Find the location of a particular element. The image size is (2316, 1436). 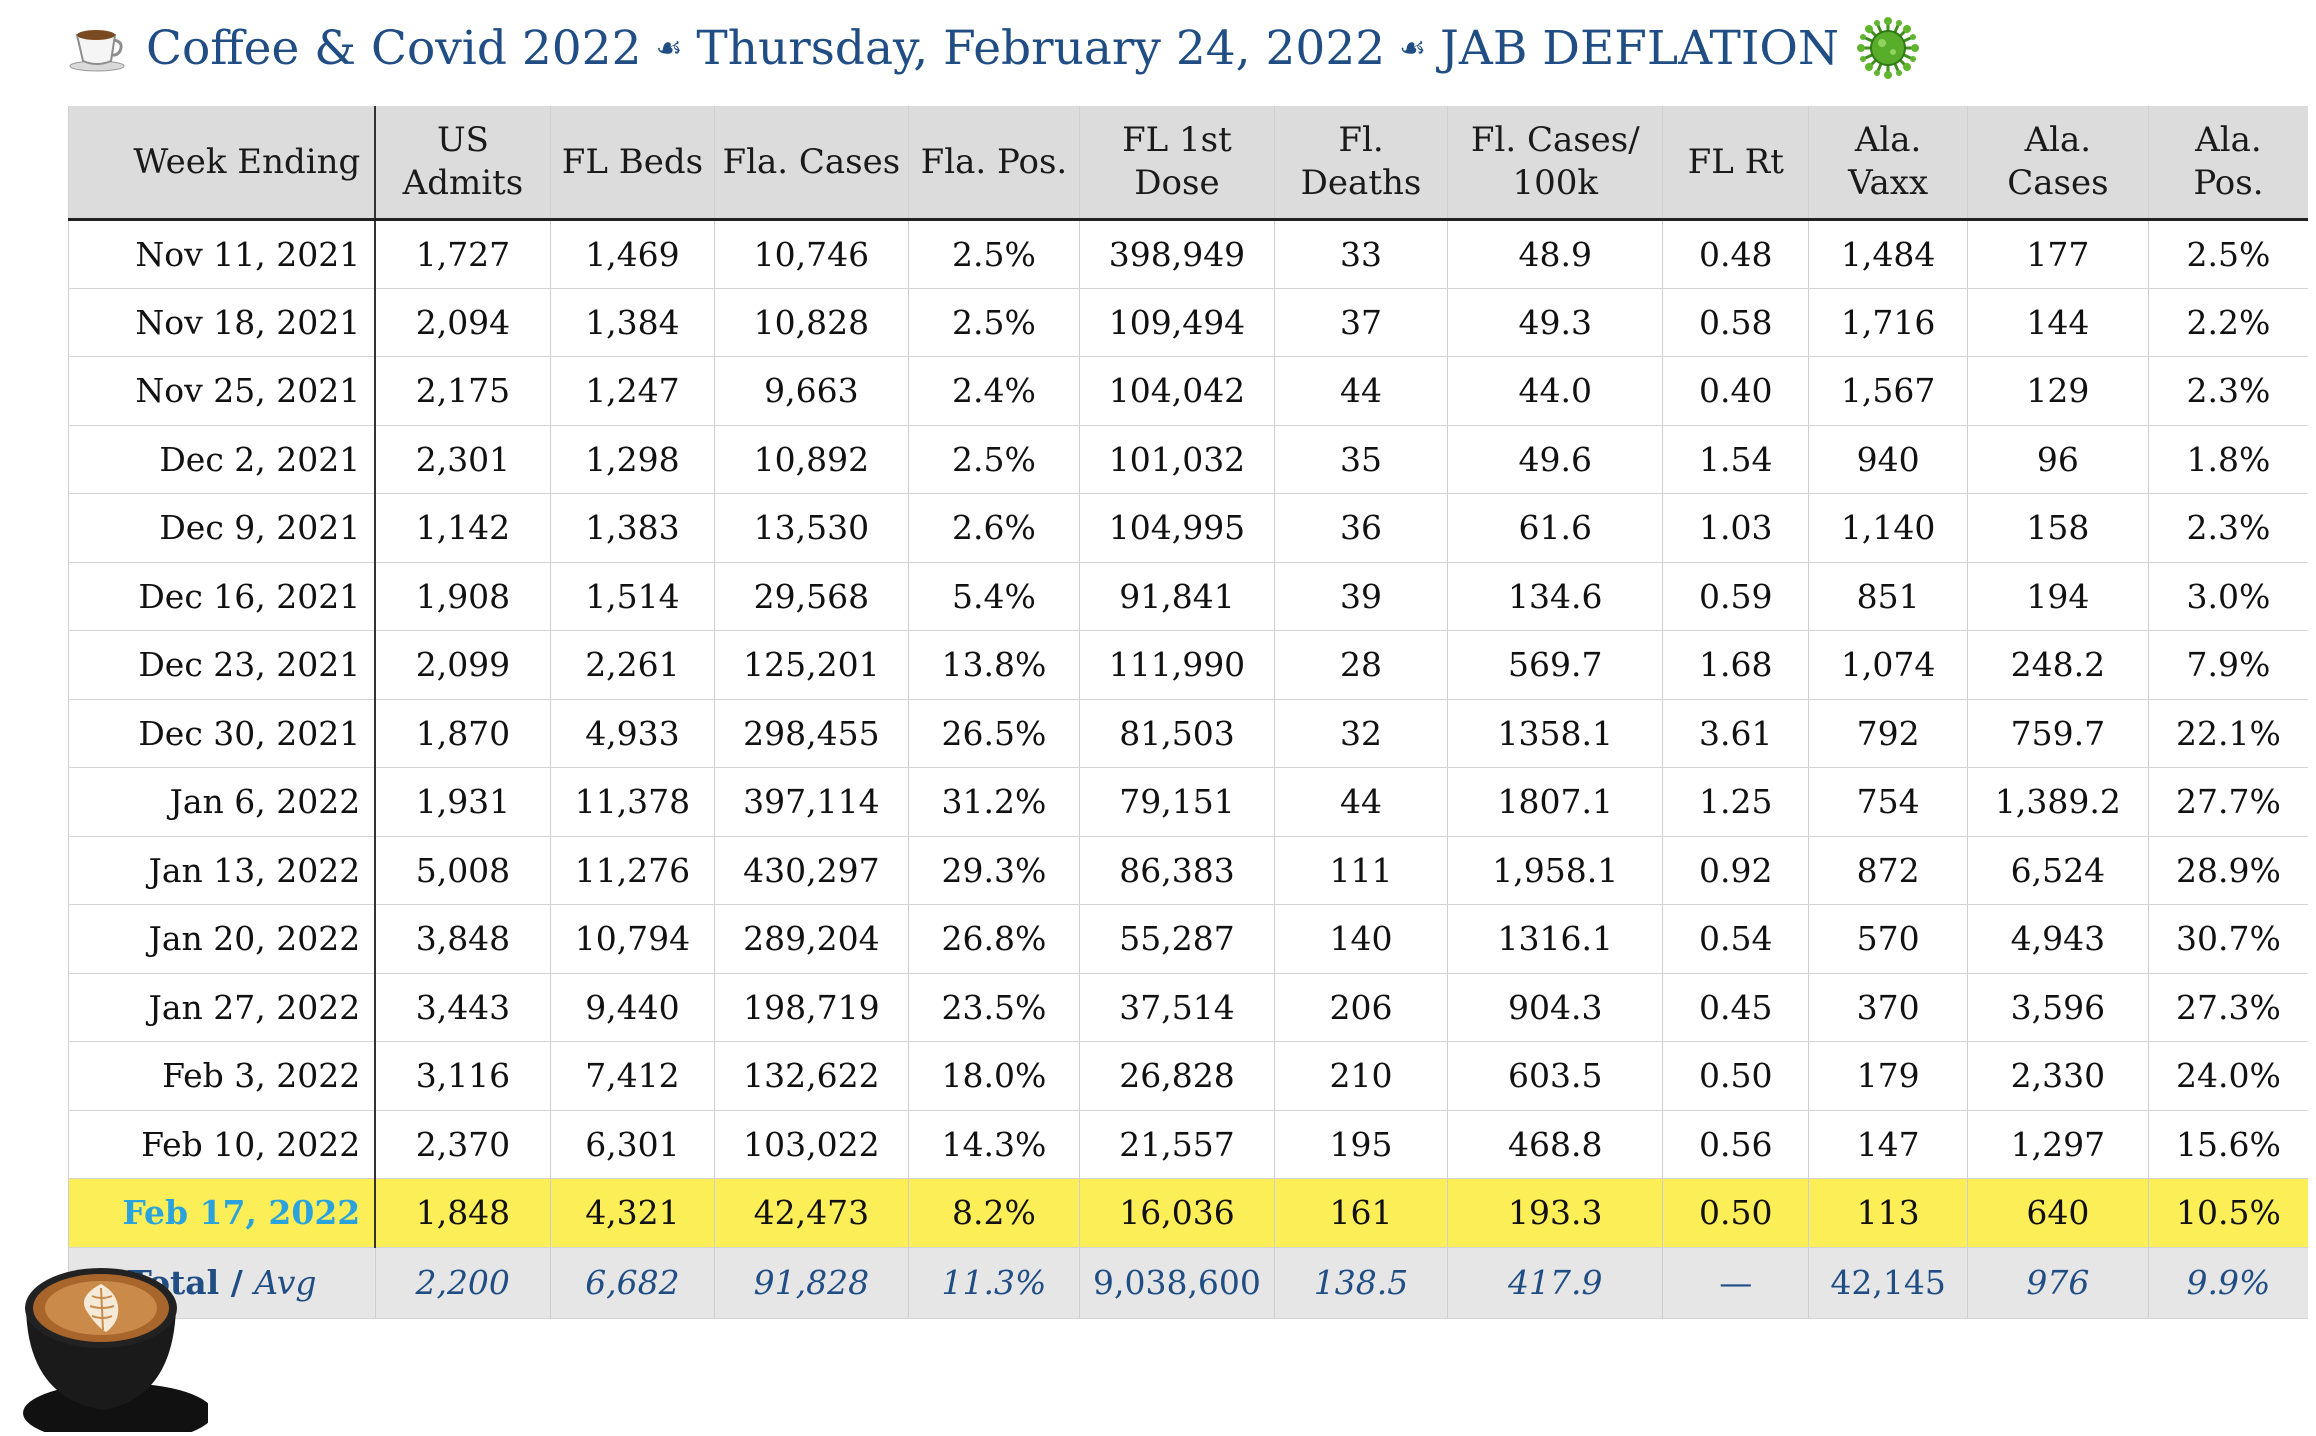

header-ala-vaxx: Ala. Vaxx is located at coordinates (1888, 163).